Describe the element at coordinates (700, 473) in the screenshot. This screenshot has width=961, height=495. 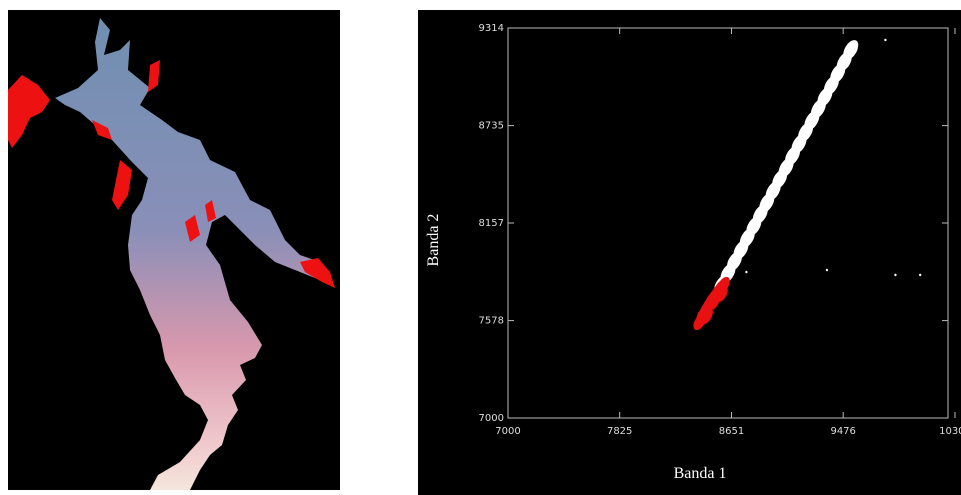
I see `x-axis-title: Banda 1` at that location.